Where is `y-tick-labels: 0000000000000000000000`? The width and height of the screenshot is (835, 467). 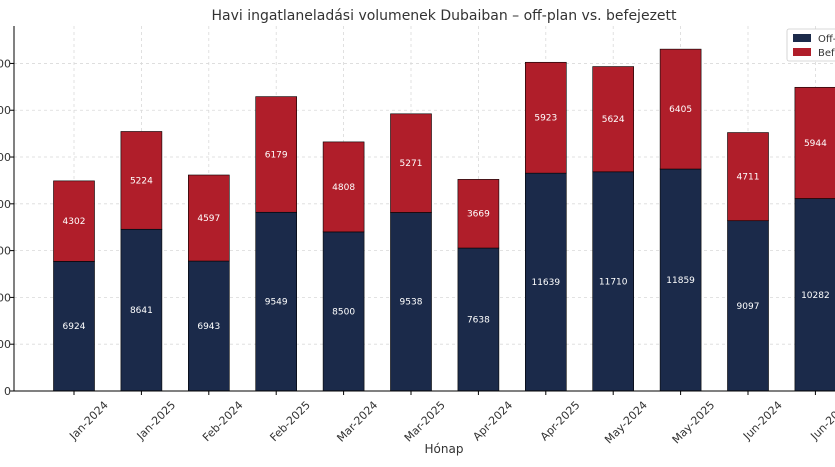
y-tick-labels: 0000000000000000000000 is located at coordinates (7, 227).